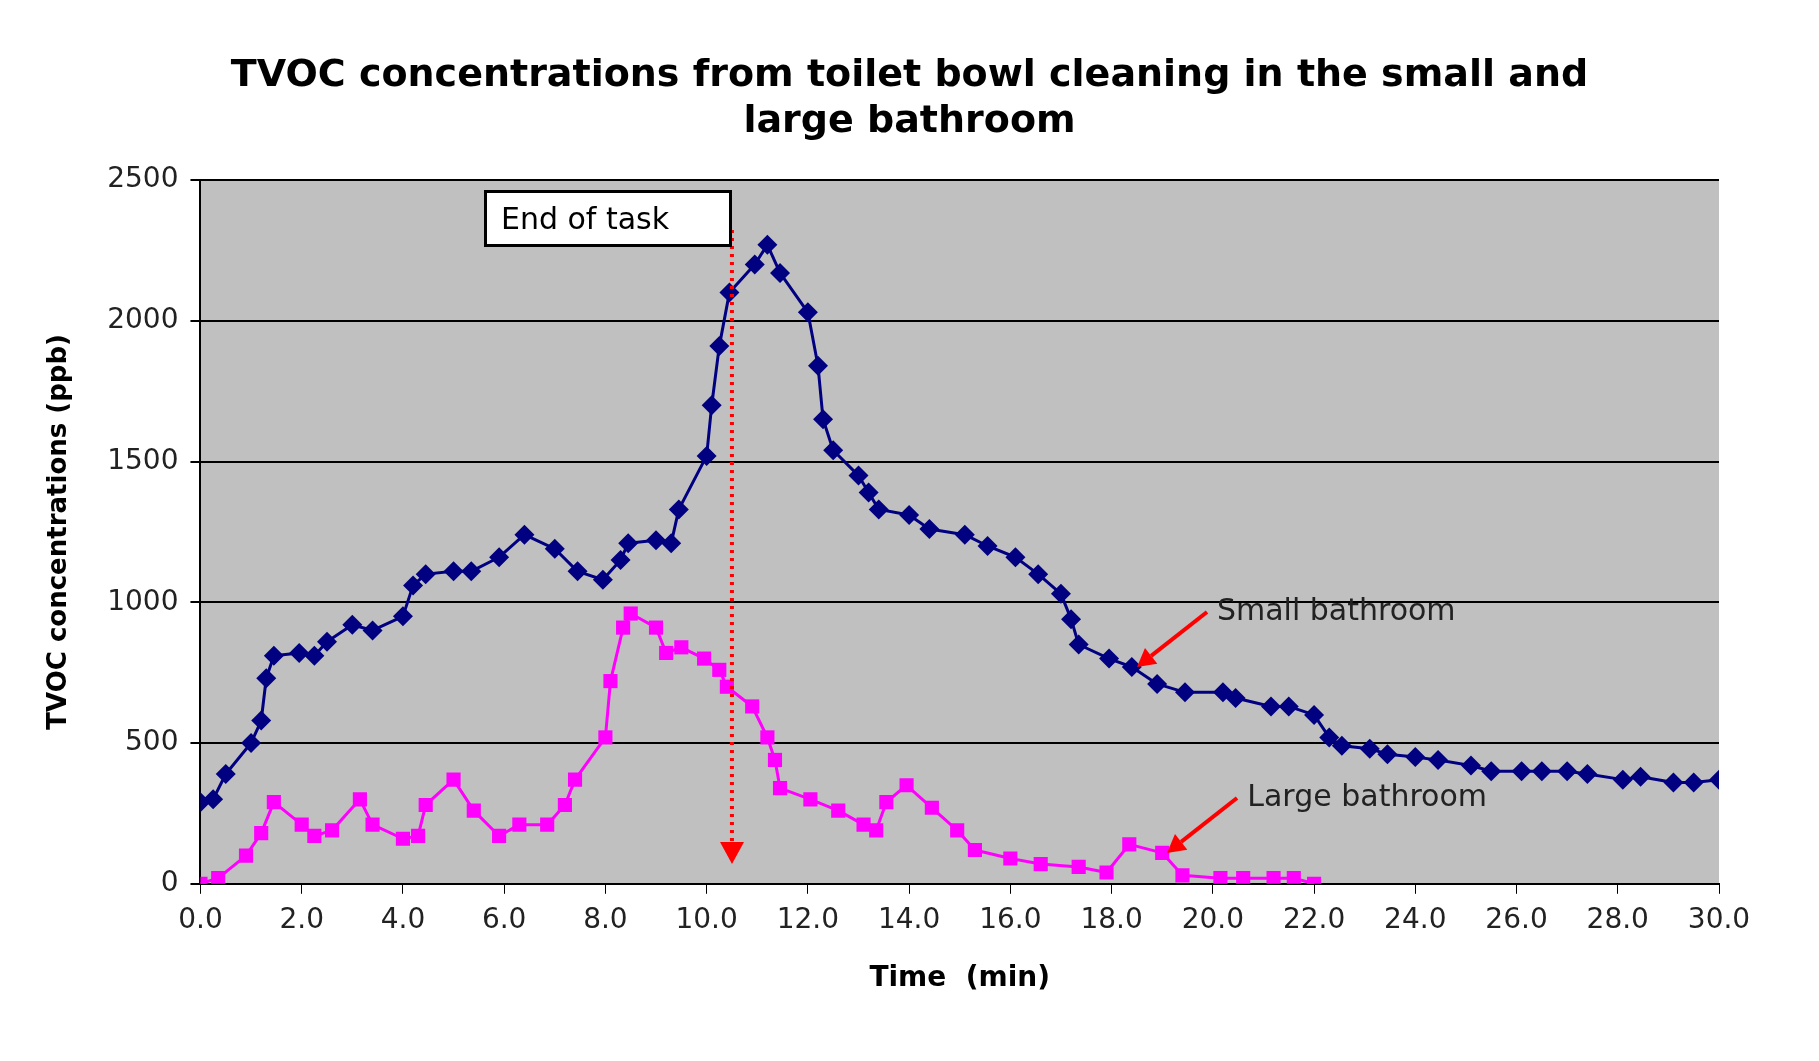 This screenshot has height=1061, width=1819. I want to click on x-tick-label: 22.0, so click(1314, 918).